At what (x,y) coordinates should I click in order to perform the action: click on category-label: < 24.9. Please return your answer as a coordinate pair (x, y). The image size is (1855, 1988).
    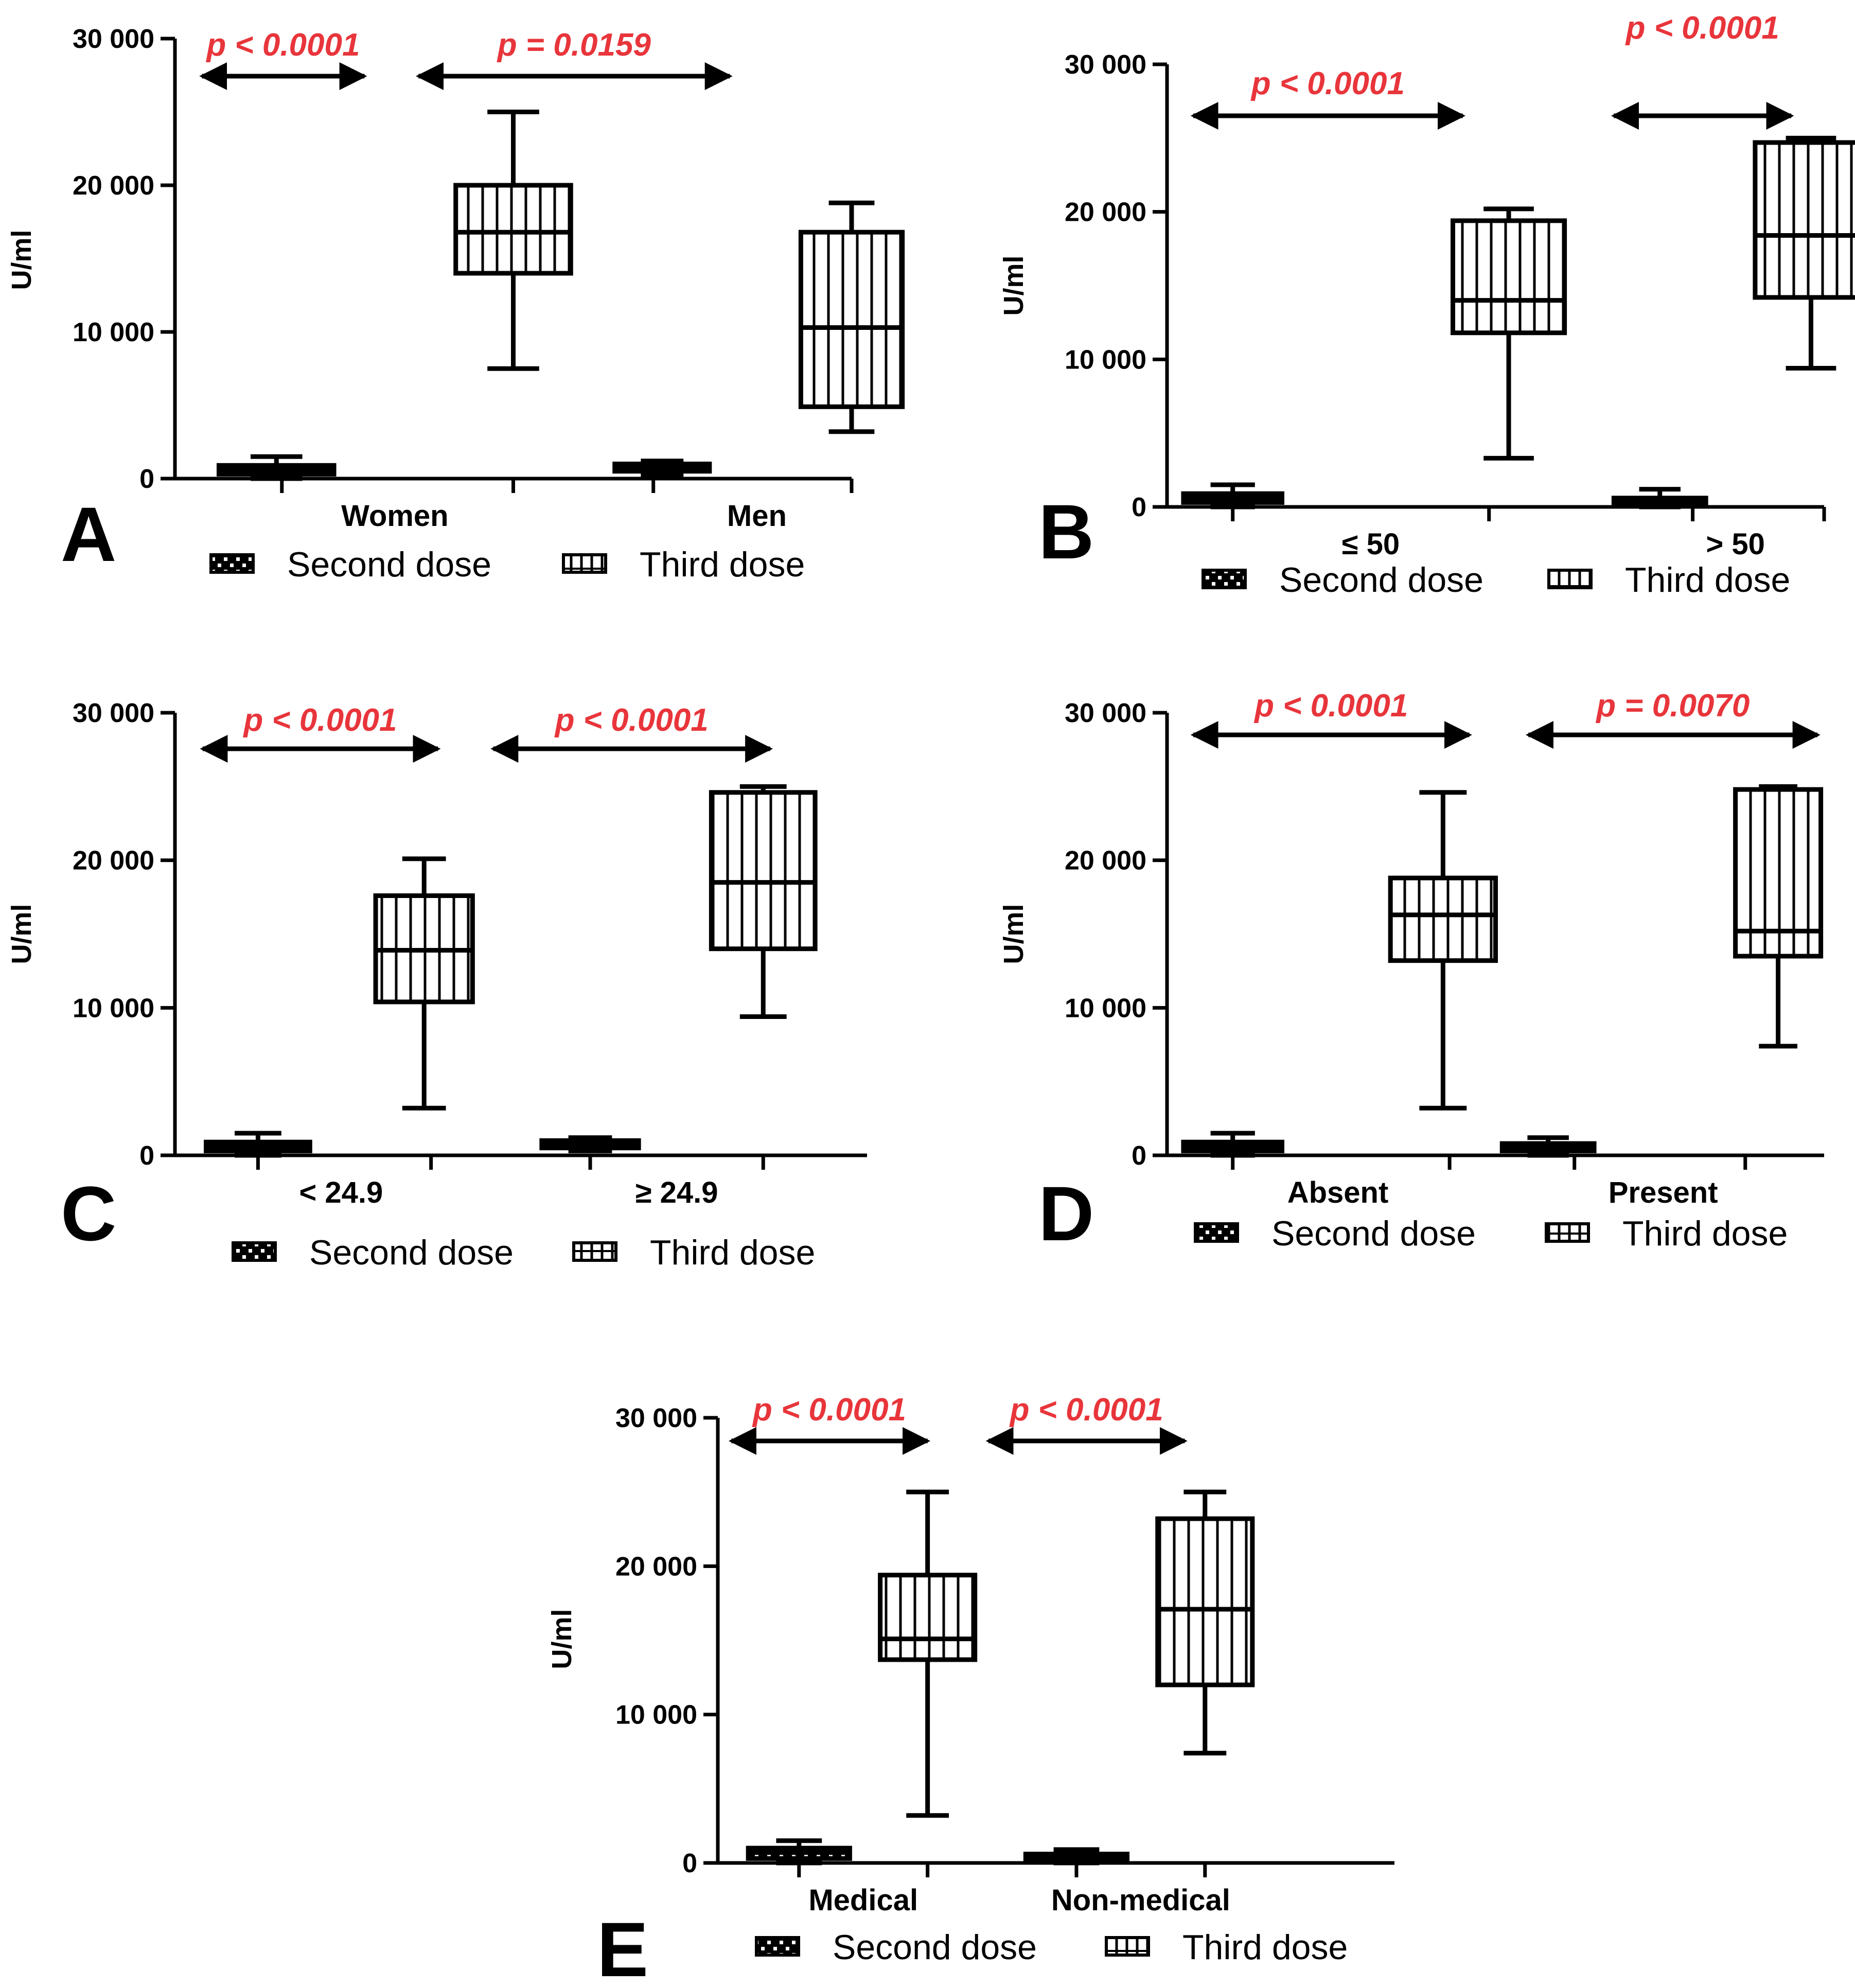
    Looking at the image, I should click on (341, 1193).